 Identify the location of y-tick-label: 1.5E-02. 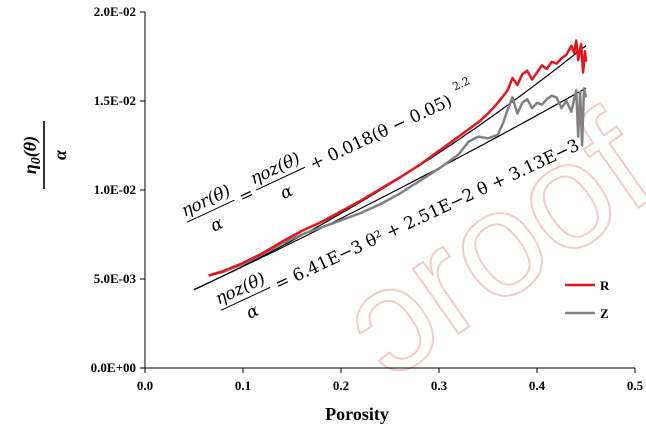
(115, 100).